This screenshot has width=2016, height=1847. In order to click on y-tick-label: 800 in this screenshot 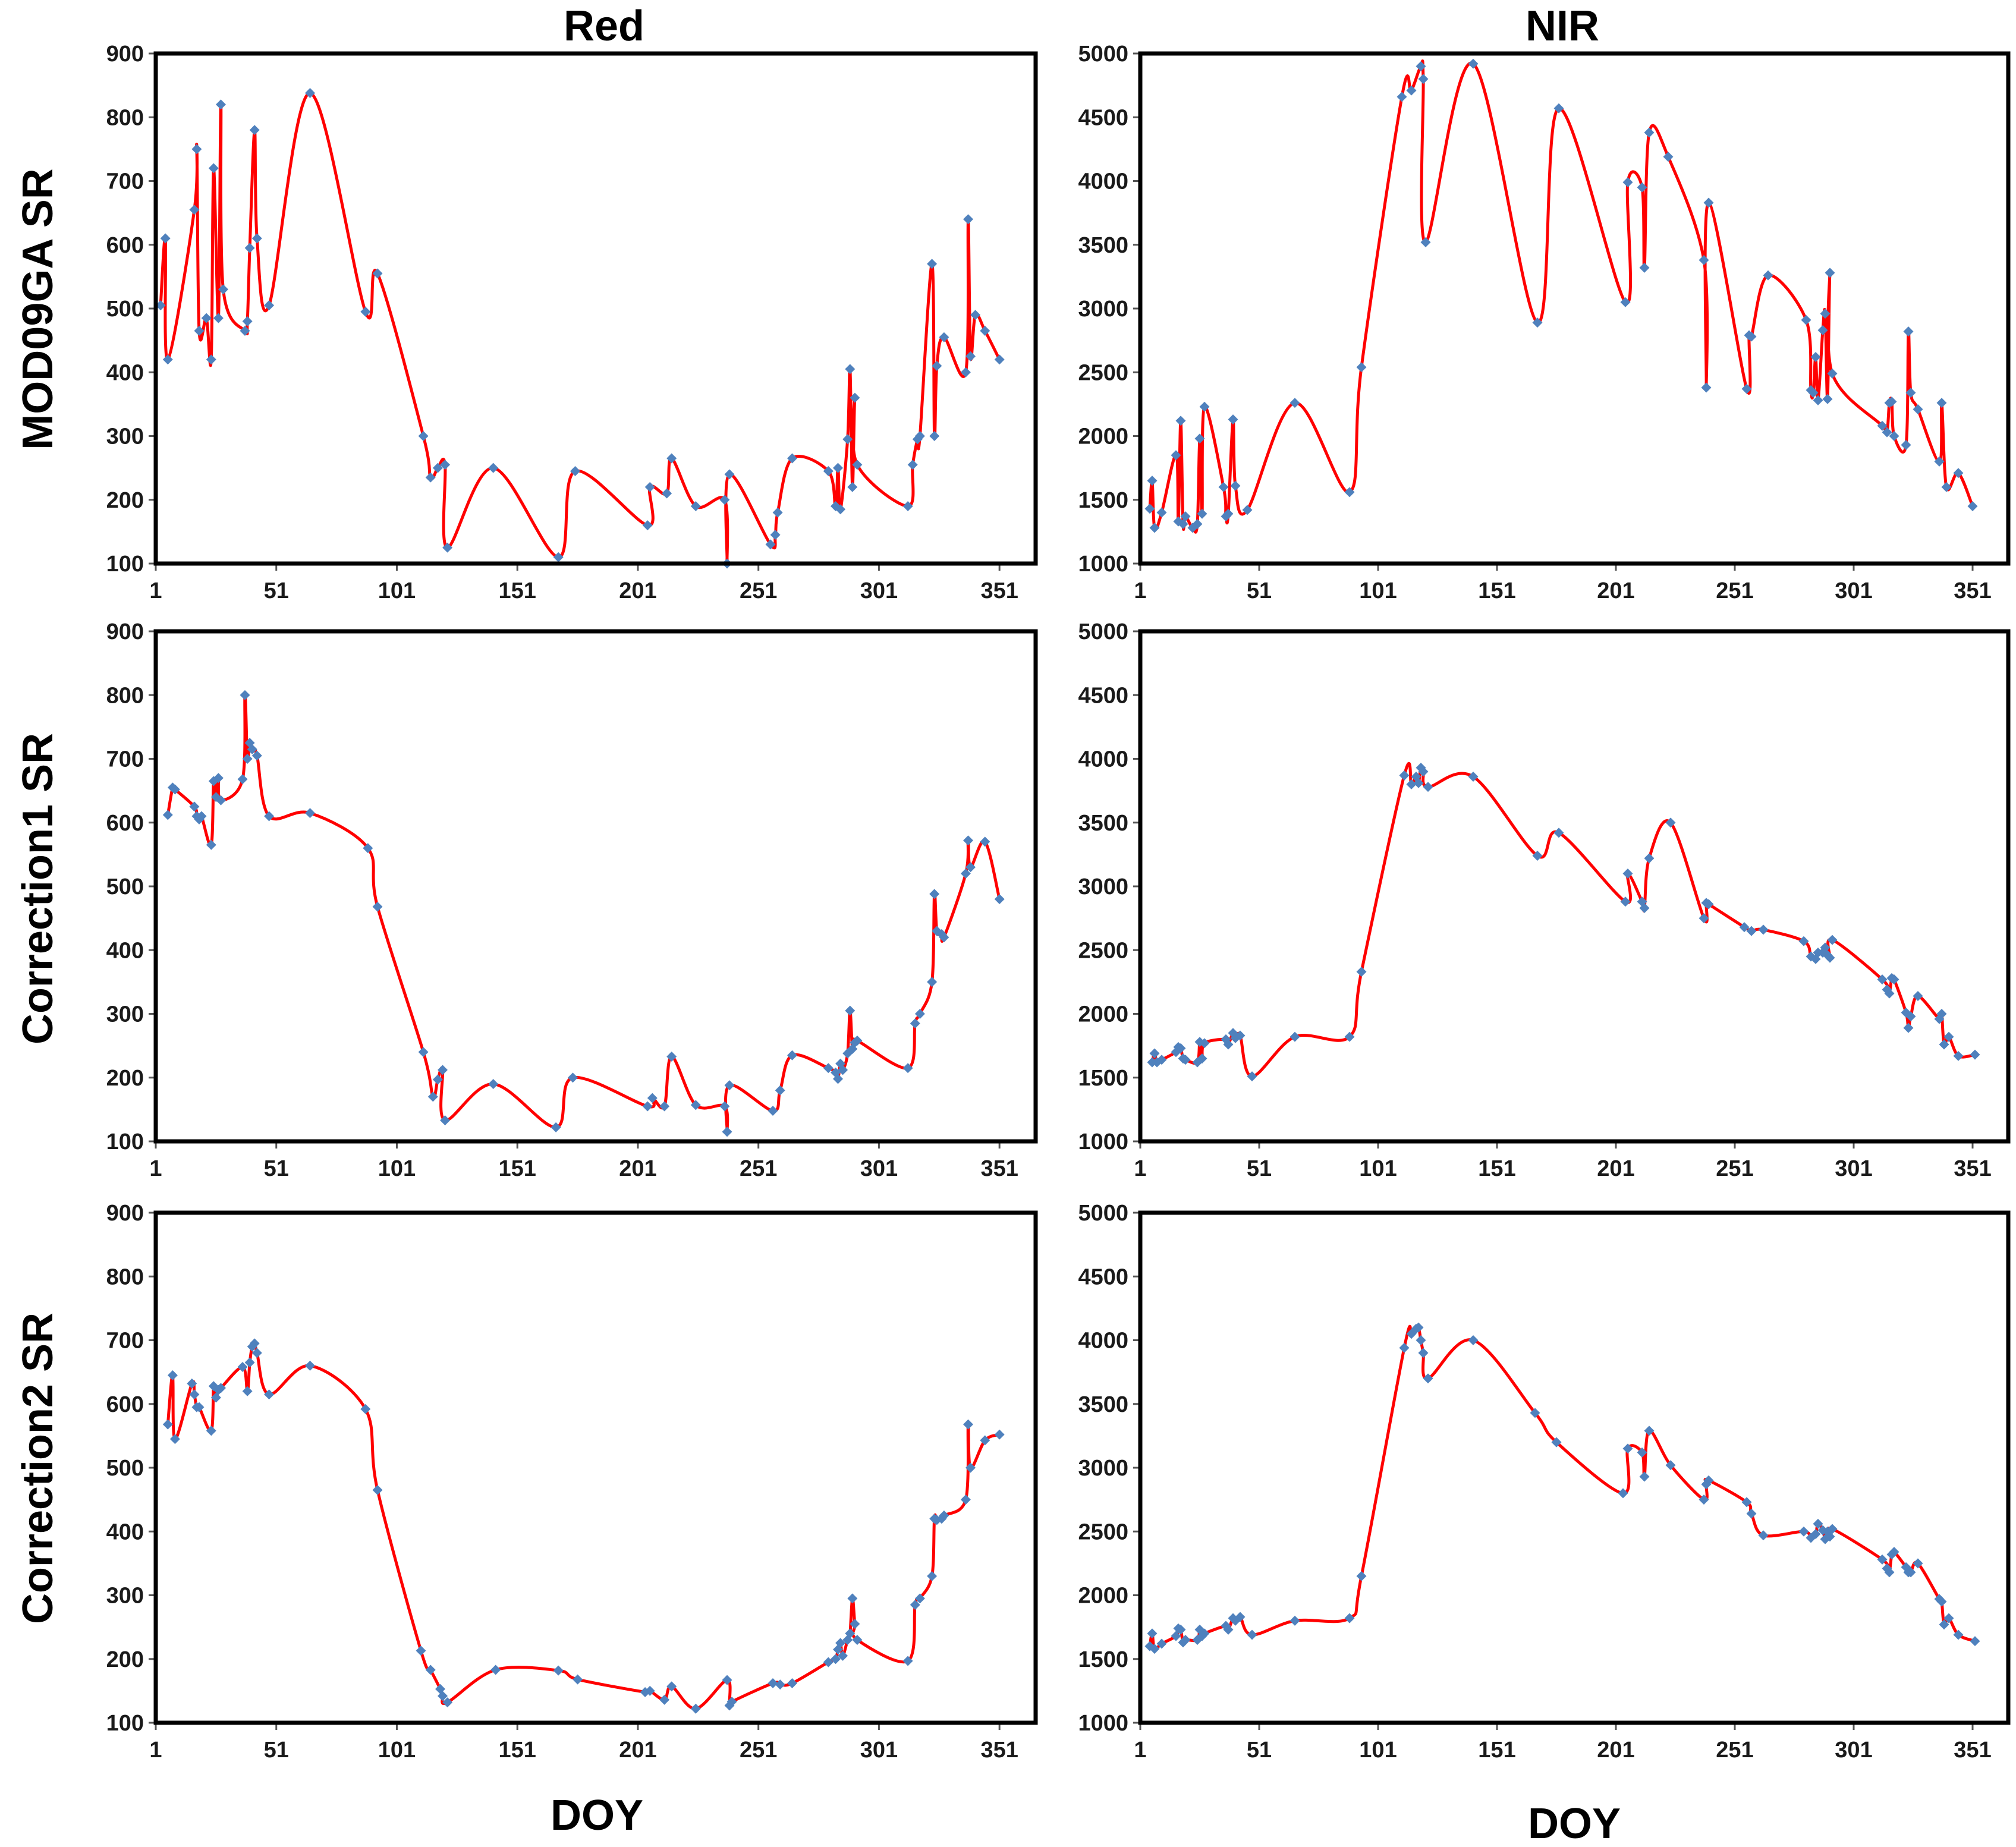, I will do `click(125, 118)`.